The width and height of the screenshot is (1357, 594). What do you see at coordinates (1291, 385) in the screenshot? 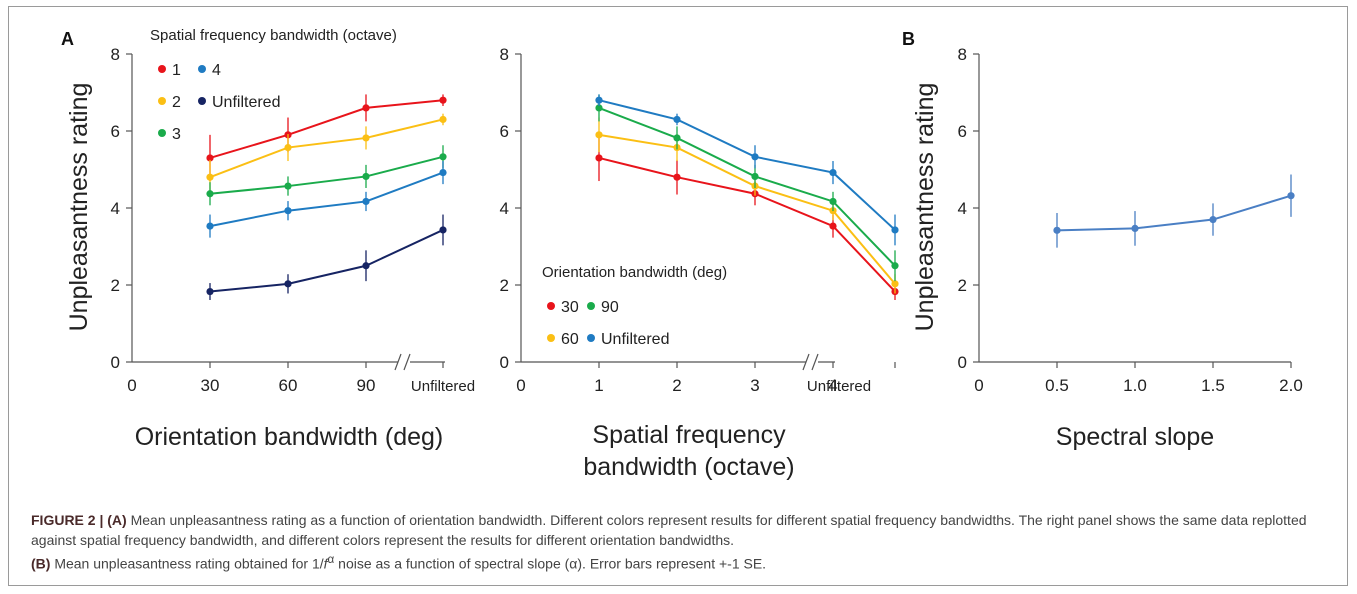
I see `x-tick-label: 2.0` at bounding box center [1291, 385].